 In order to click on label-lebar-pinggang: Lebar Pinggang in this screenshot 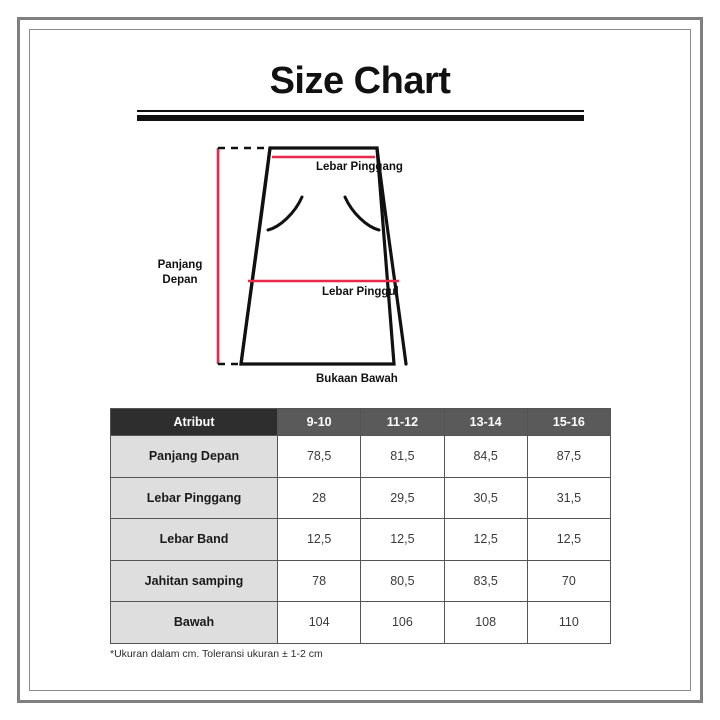, I will do `click(359, 167)`.